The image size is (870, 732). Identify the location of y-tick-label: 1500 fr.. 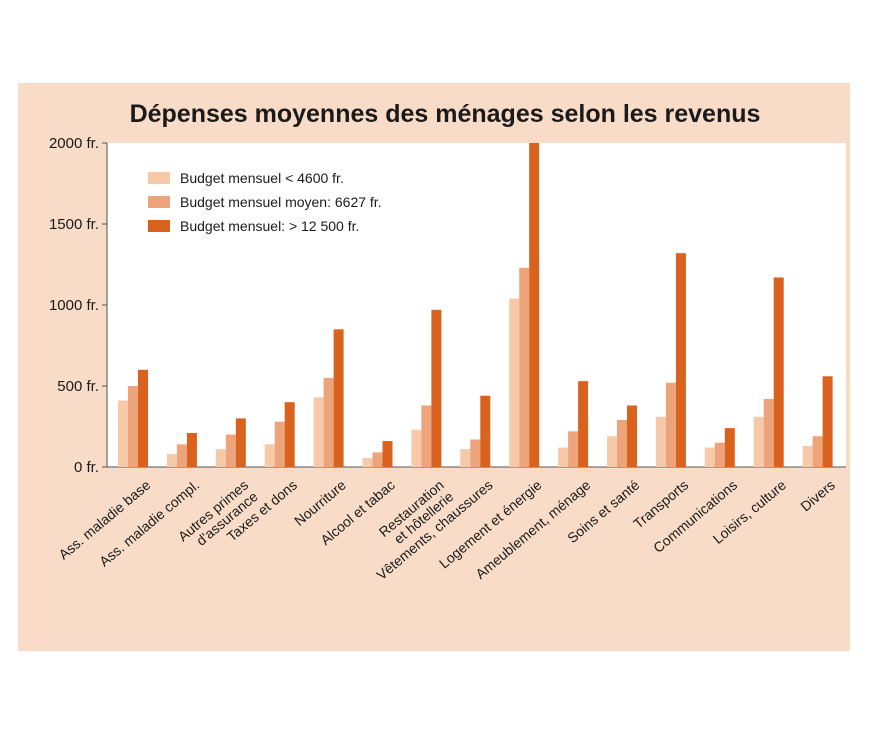
(74, 224).